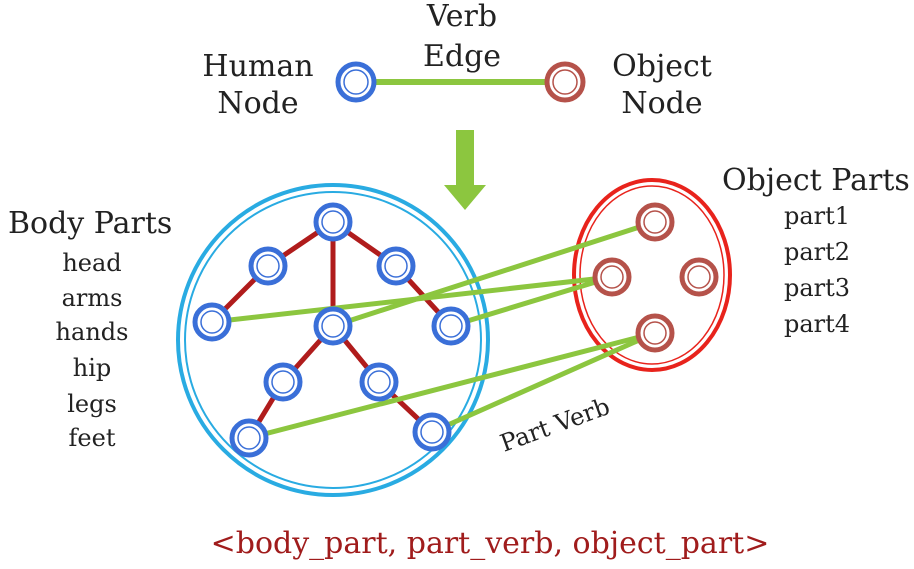 The image size is (914, 569). What do you see at coordinates (268, 266) in the screenshot?
I see `body-node-left-arm` at bounding box center [268, 266].